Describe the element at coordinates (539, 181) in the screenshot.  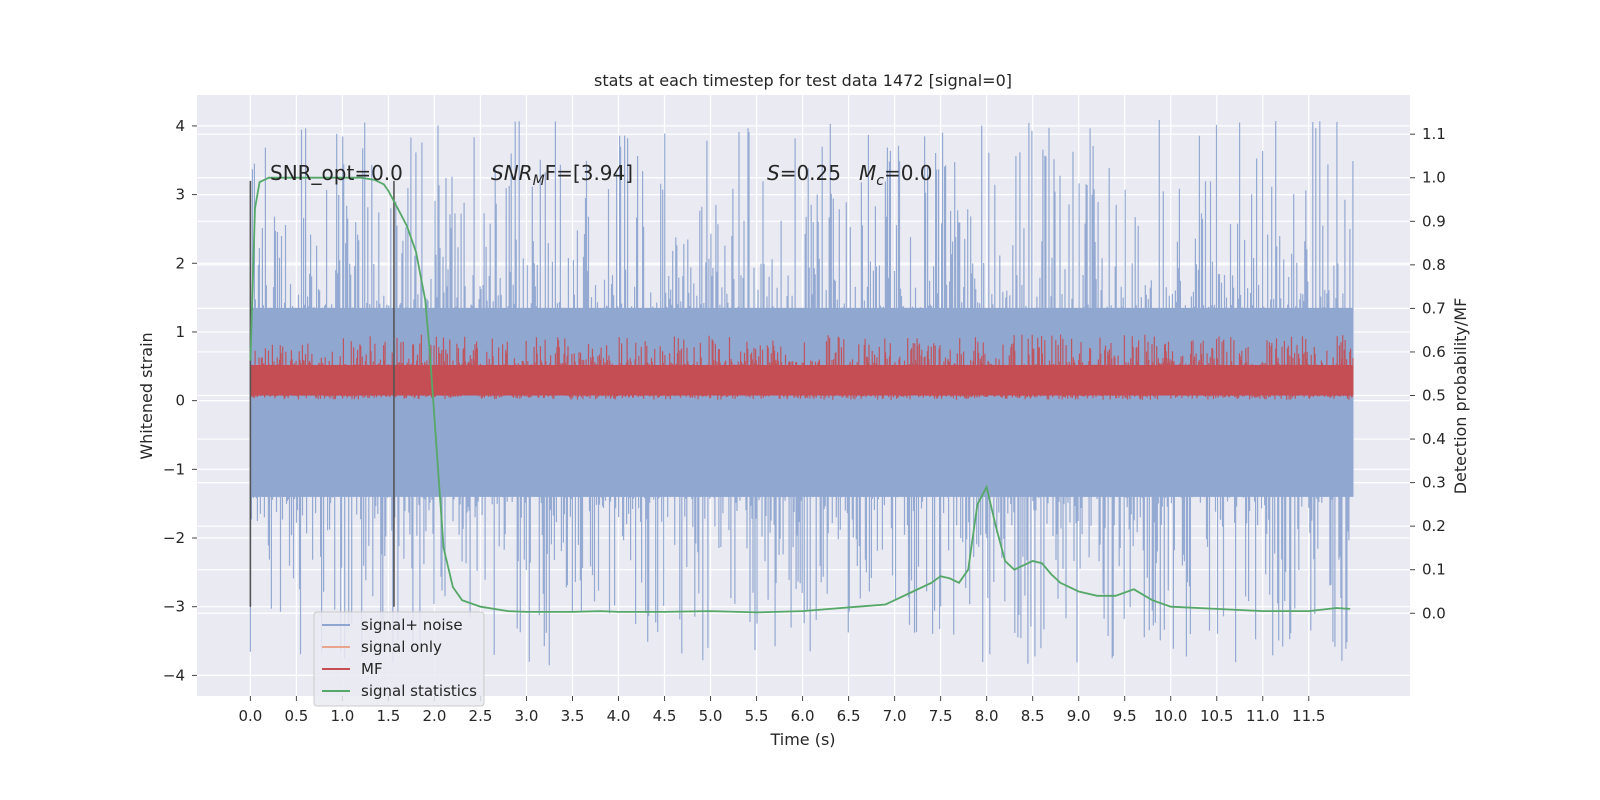
I see `annotation-snr-mf-sub: M` at that location.